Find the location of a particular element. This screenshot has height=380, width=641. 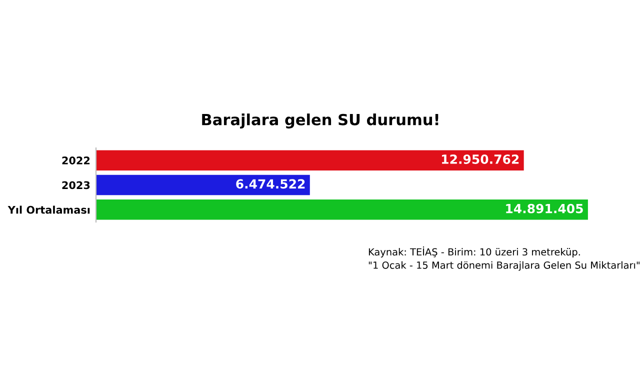

data-label: 12.950.762 is located at coordinates (480, 159).